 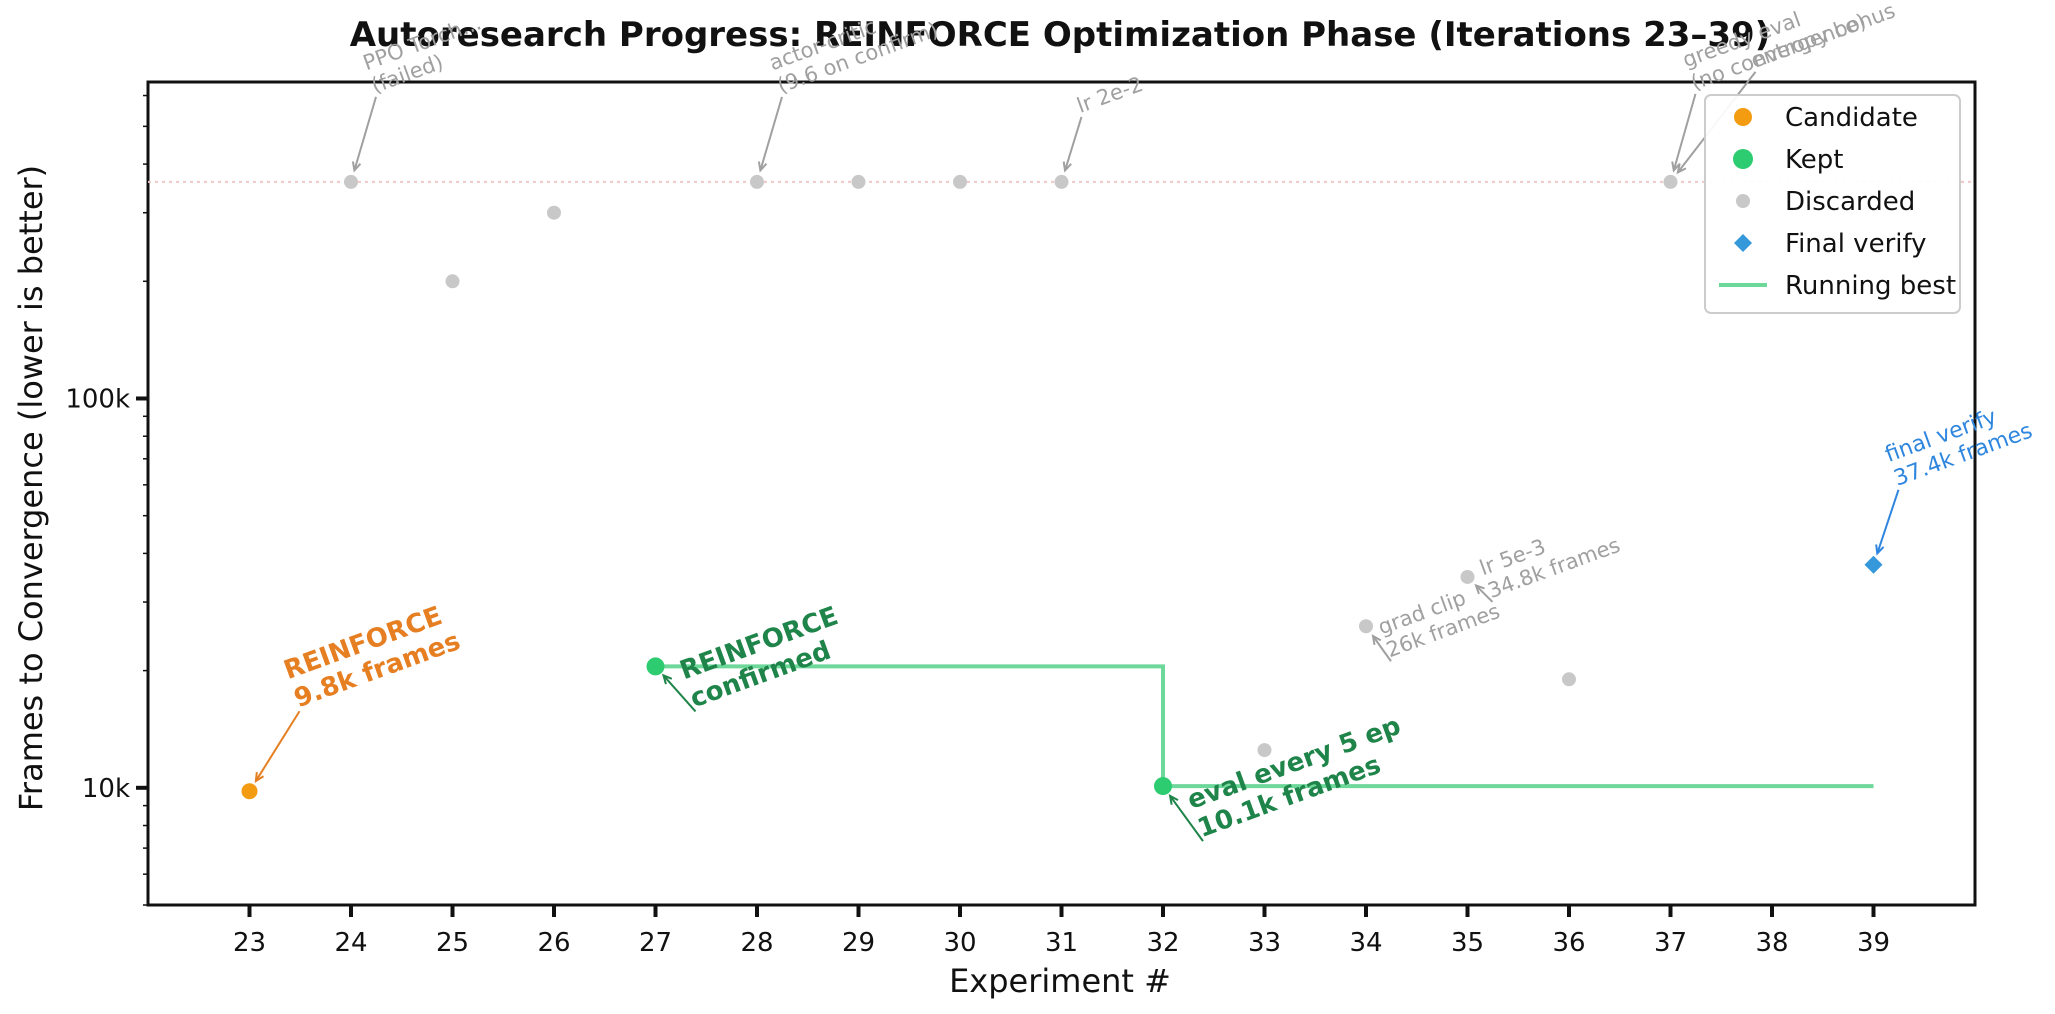 I want to click on legend-label: Running best, so click(x=1870, y=286).